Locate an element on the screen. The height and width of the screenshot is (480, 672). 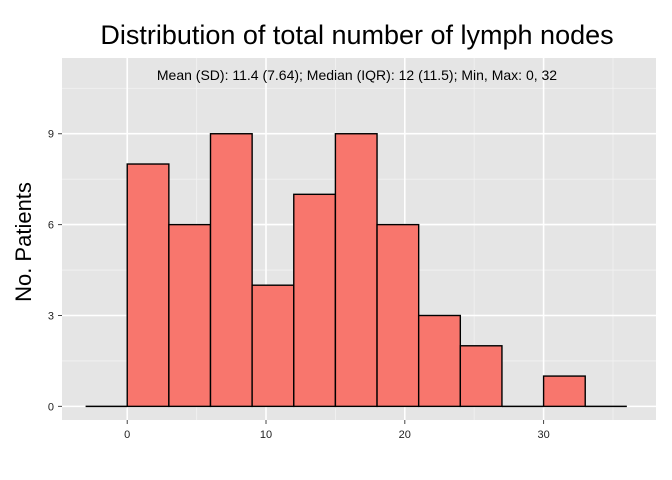
y-axis-label: No. Patients is located at coordinates (23, 242).